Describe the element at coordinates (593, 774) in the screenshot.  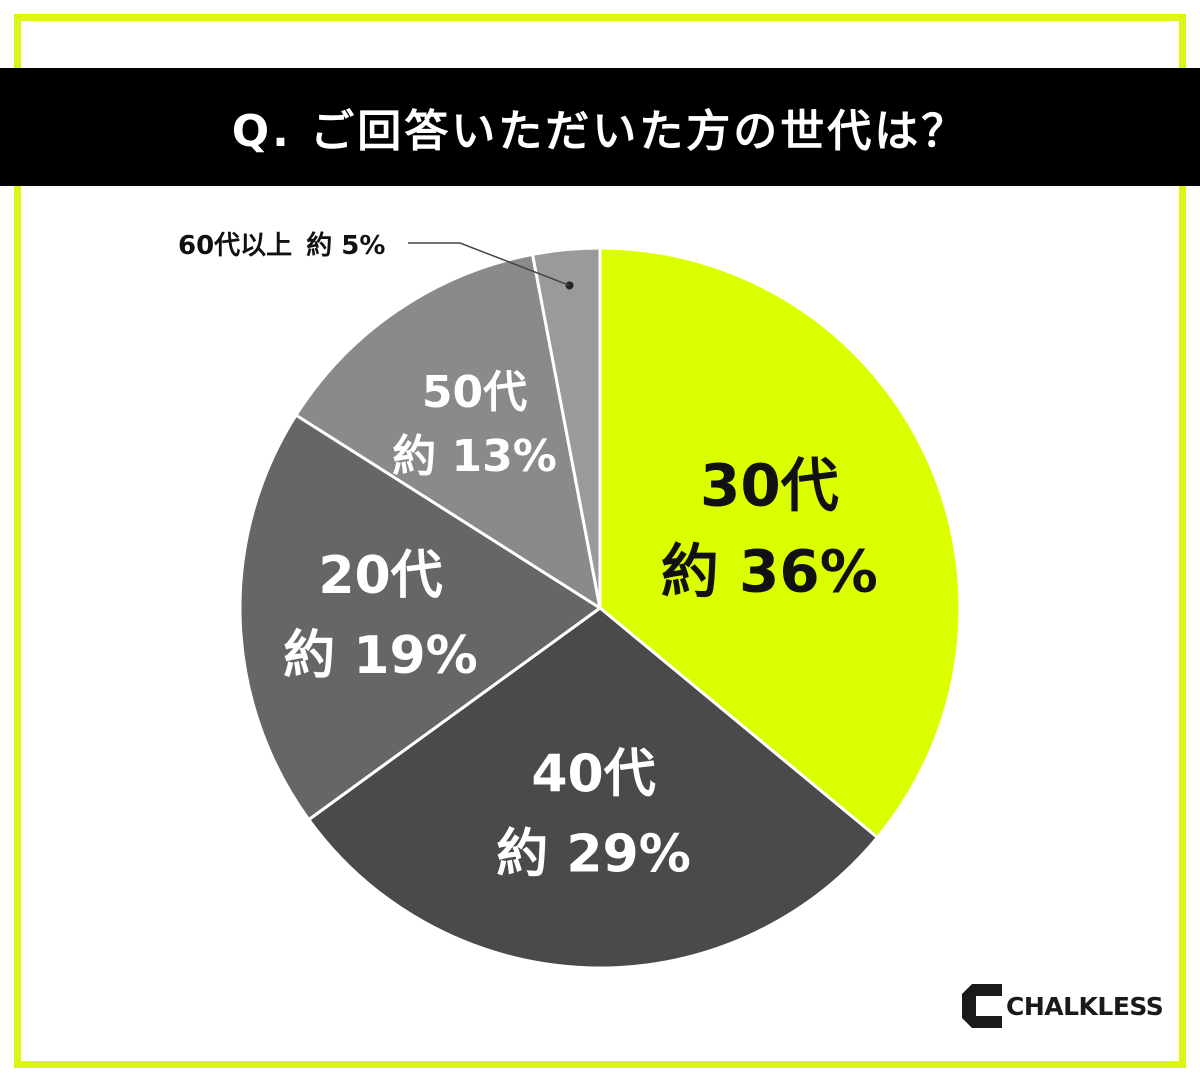
I see `slice-name-label: 40代` at that location.